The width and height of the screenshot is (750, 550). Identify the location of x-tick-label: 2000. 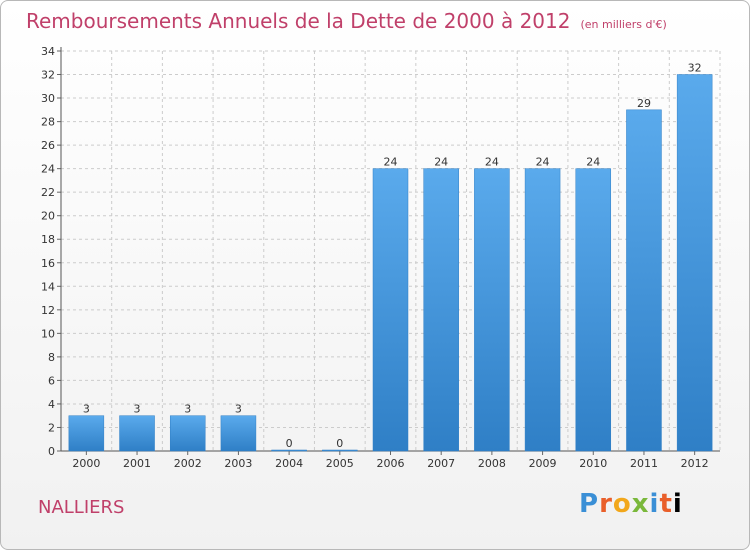
(86, 463).